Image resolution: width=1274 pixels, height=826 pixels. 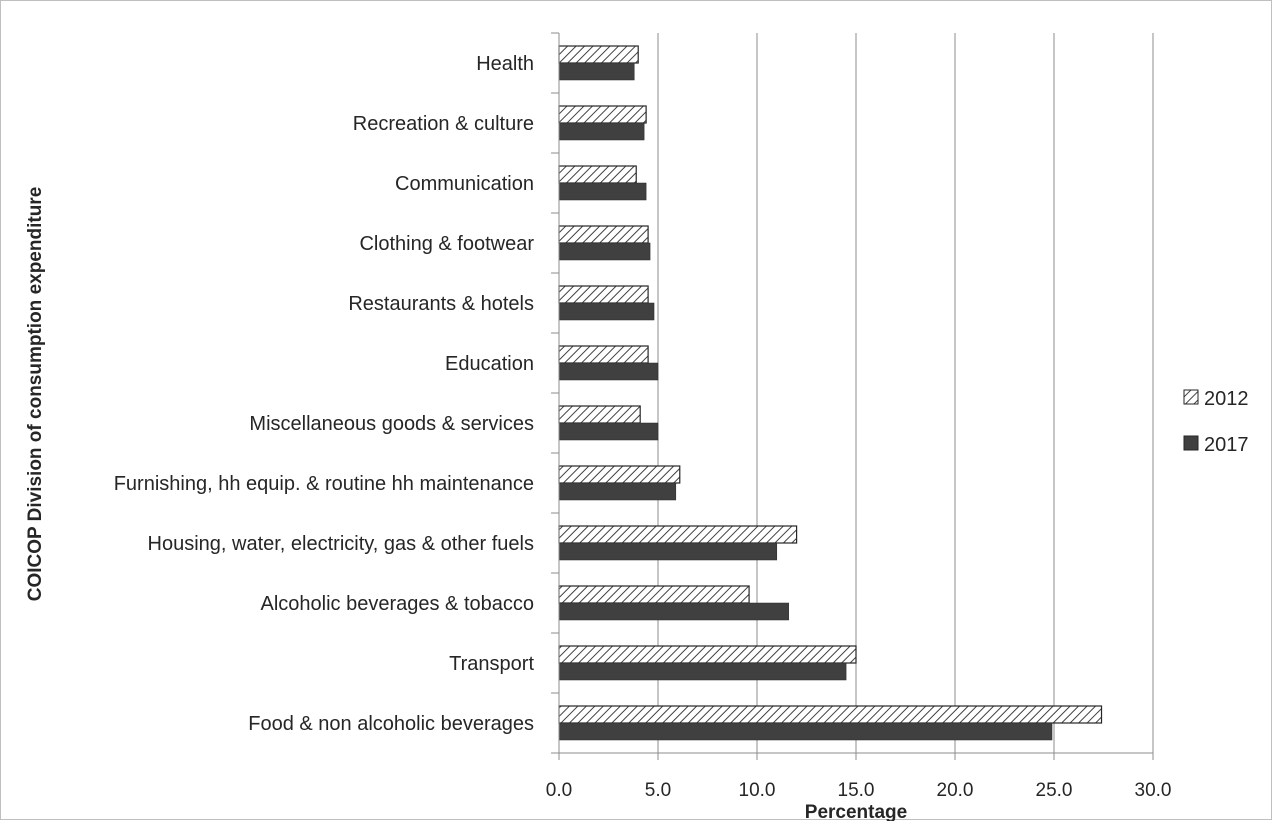 I want to click on category-label: Miscellaneous goods & services, so click(x=391, y=424).